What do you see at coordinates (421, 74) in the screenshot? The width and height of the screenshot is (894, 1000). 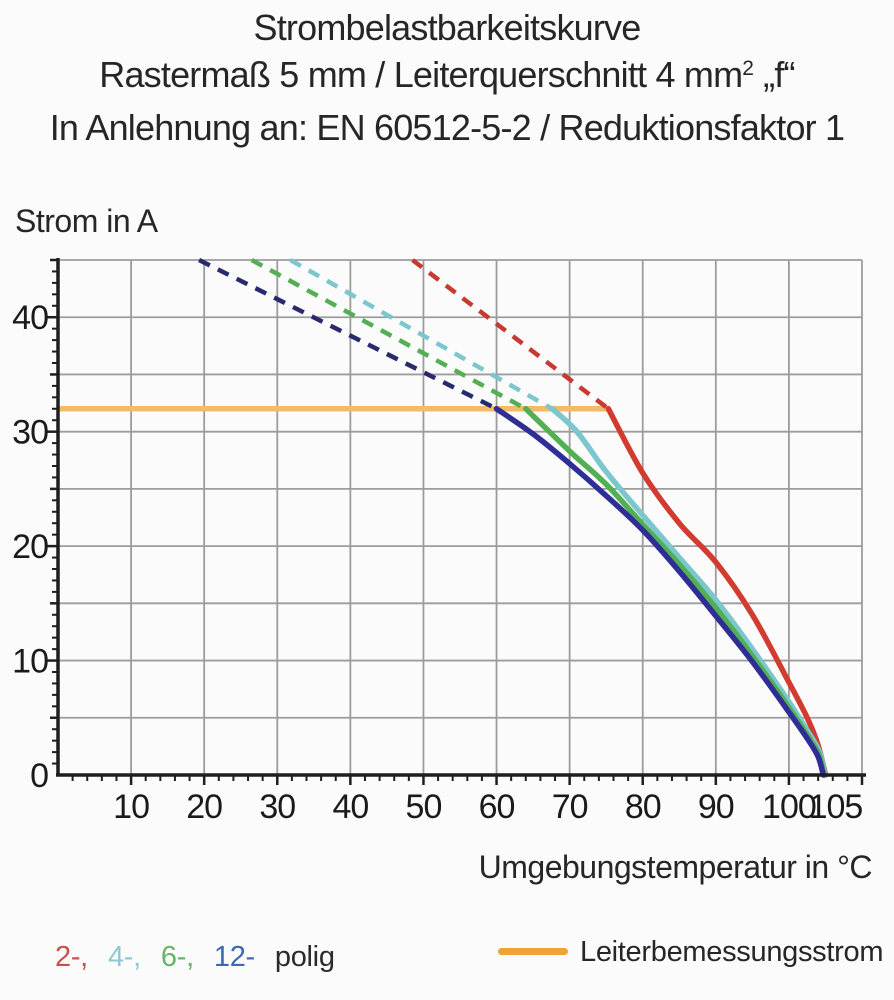 I see `title-line-2-text: Rastermaß 5 mm / Leiterquerschnitt 4 mm` at bounding box center [421, 74].